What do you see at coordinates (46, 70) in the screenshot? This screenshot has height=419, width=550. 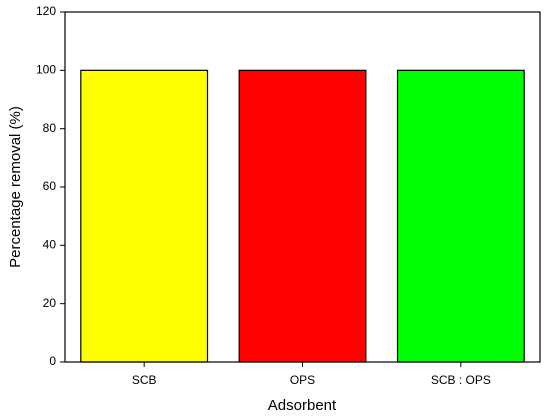 I see `y-tick-label: 100` at bounding box center [46, 70].